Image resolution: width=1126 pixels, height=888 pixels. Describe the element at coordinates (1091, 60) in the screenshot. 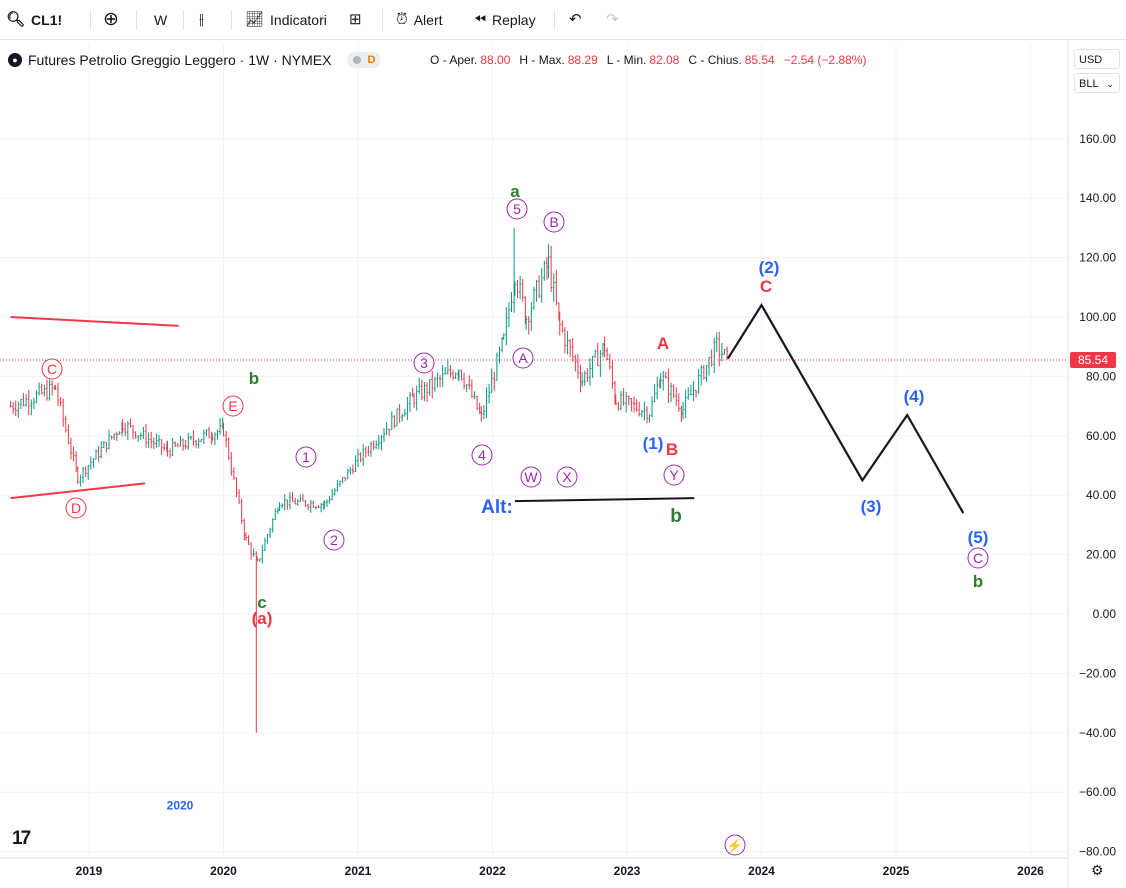

I see `currency-label: USD` at that location.